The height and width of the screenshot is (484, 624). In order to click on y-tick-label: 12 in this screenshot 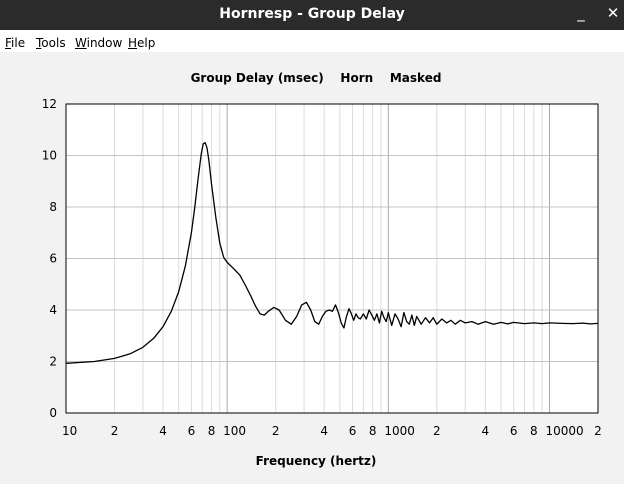, I will do `click(49, 104)`.